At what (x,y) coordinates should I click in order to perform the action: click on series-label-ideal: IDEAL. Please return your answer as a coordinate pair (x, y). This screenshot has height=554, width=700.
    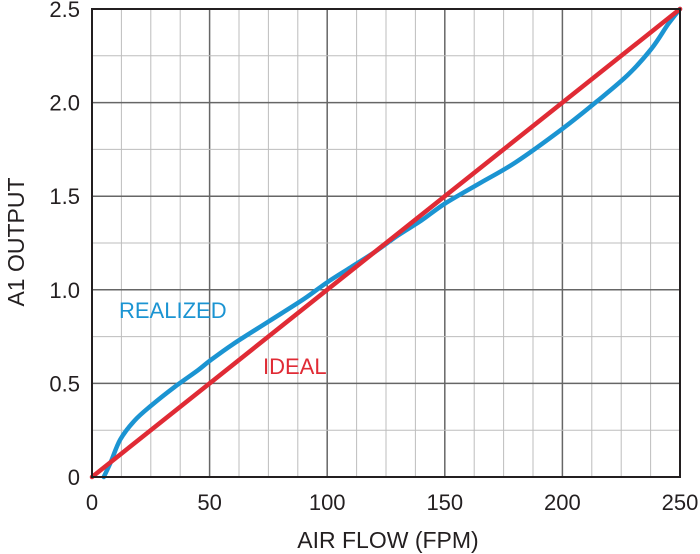
    Looking at the image, I should click on (295, 366).